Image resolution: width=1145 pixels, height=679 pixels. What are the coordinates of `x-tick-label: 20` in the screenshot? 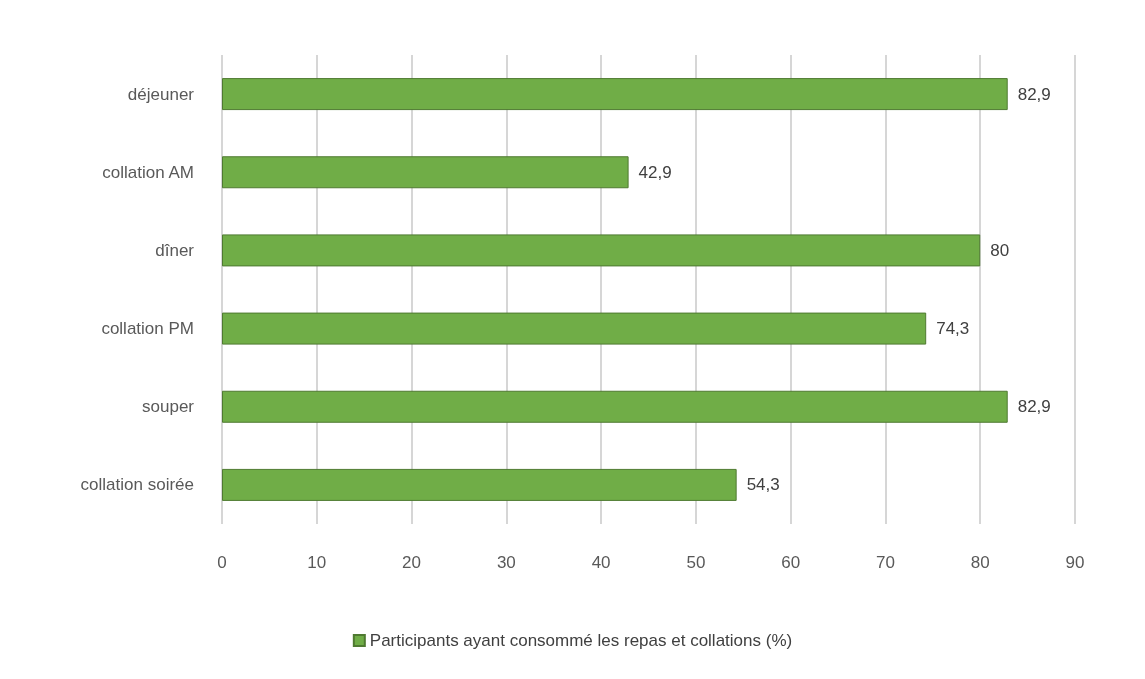 It's located at (412, 562).